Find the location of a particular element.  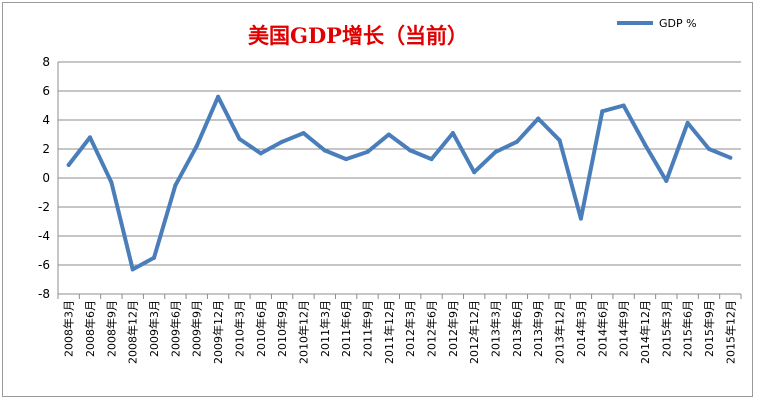

legend: GDP % is located at coordinates (657, 23).